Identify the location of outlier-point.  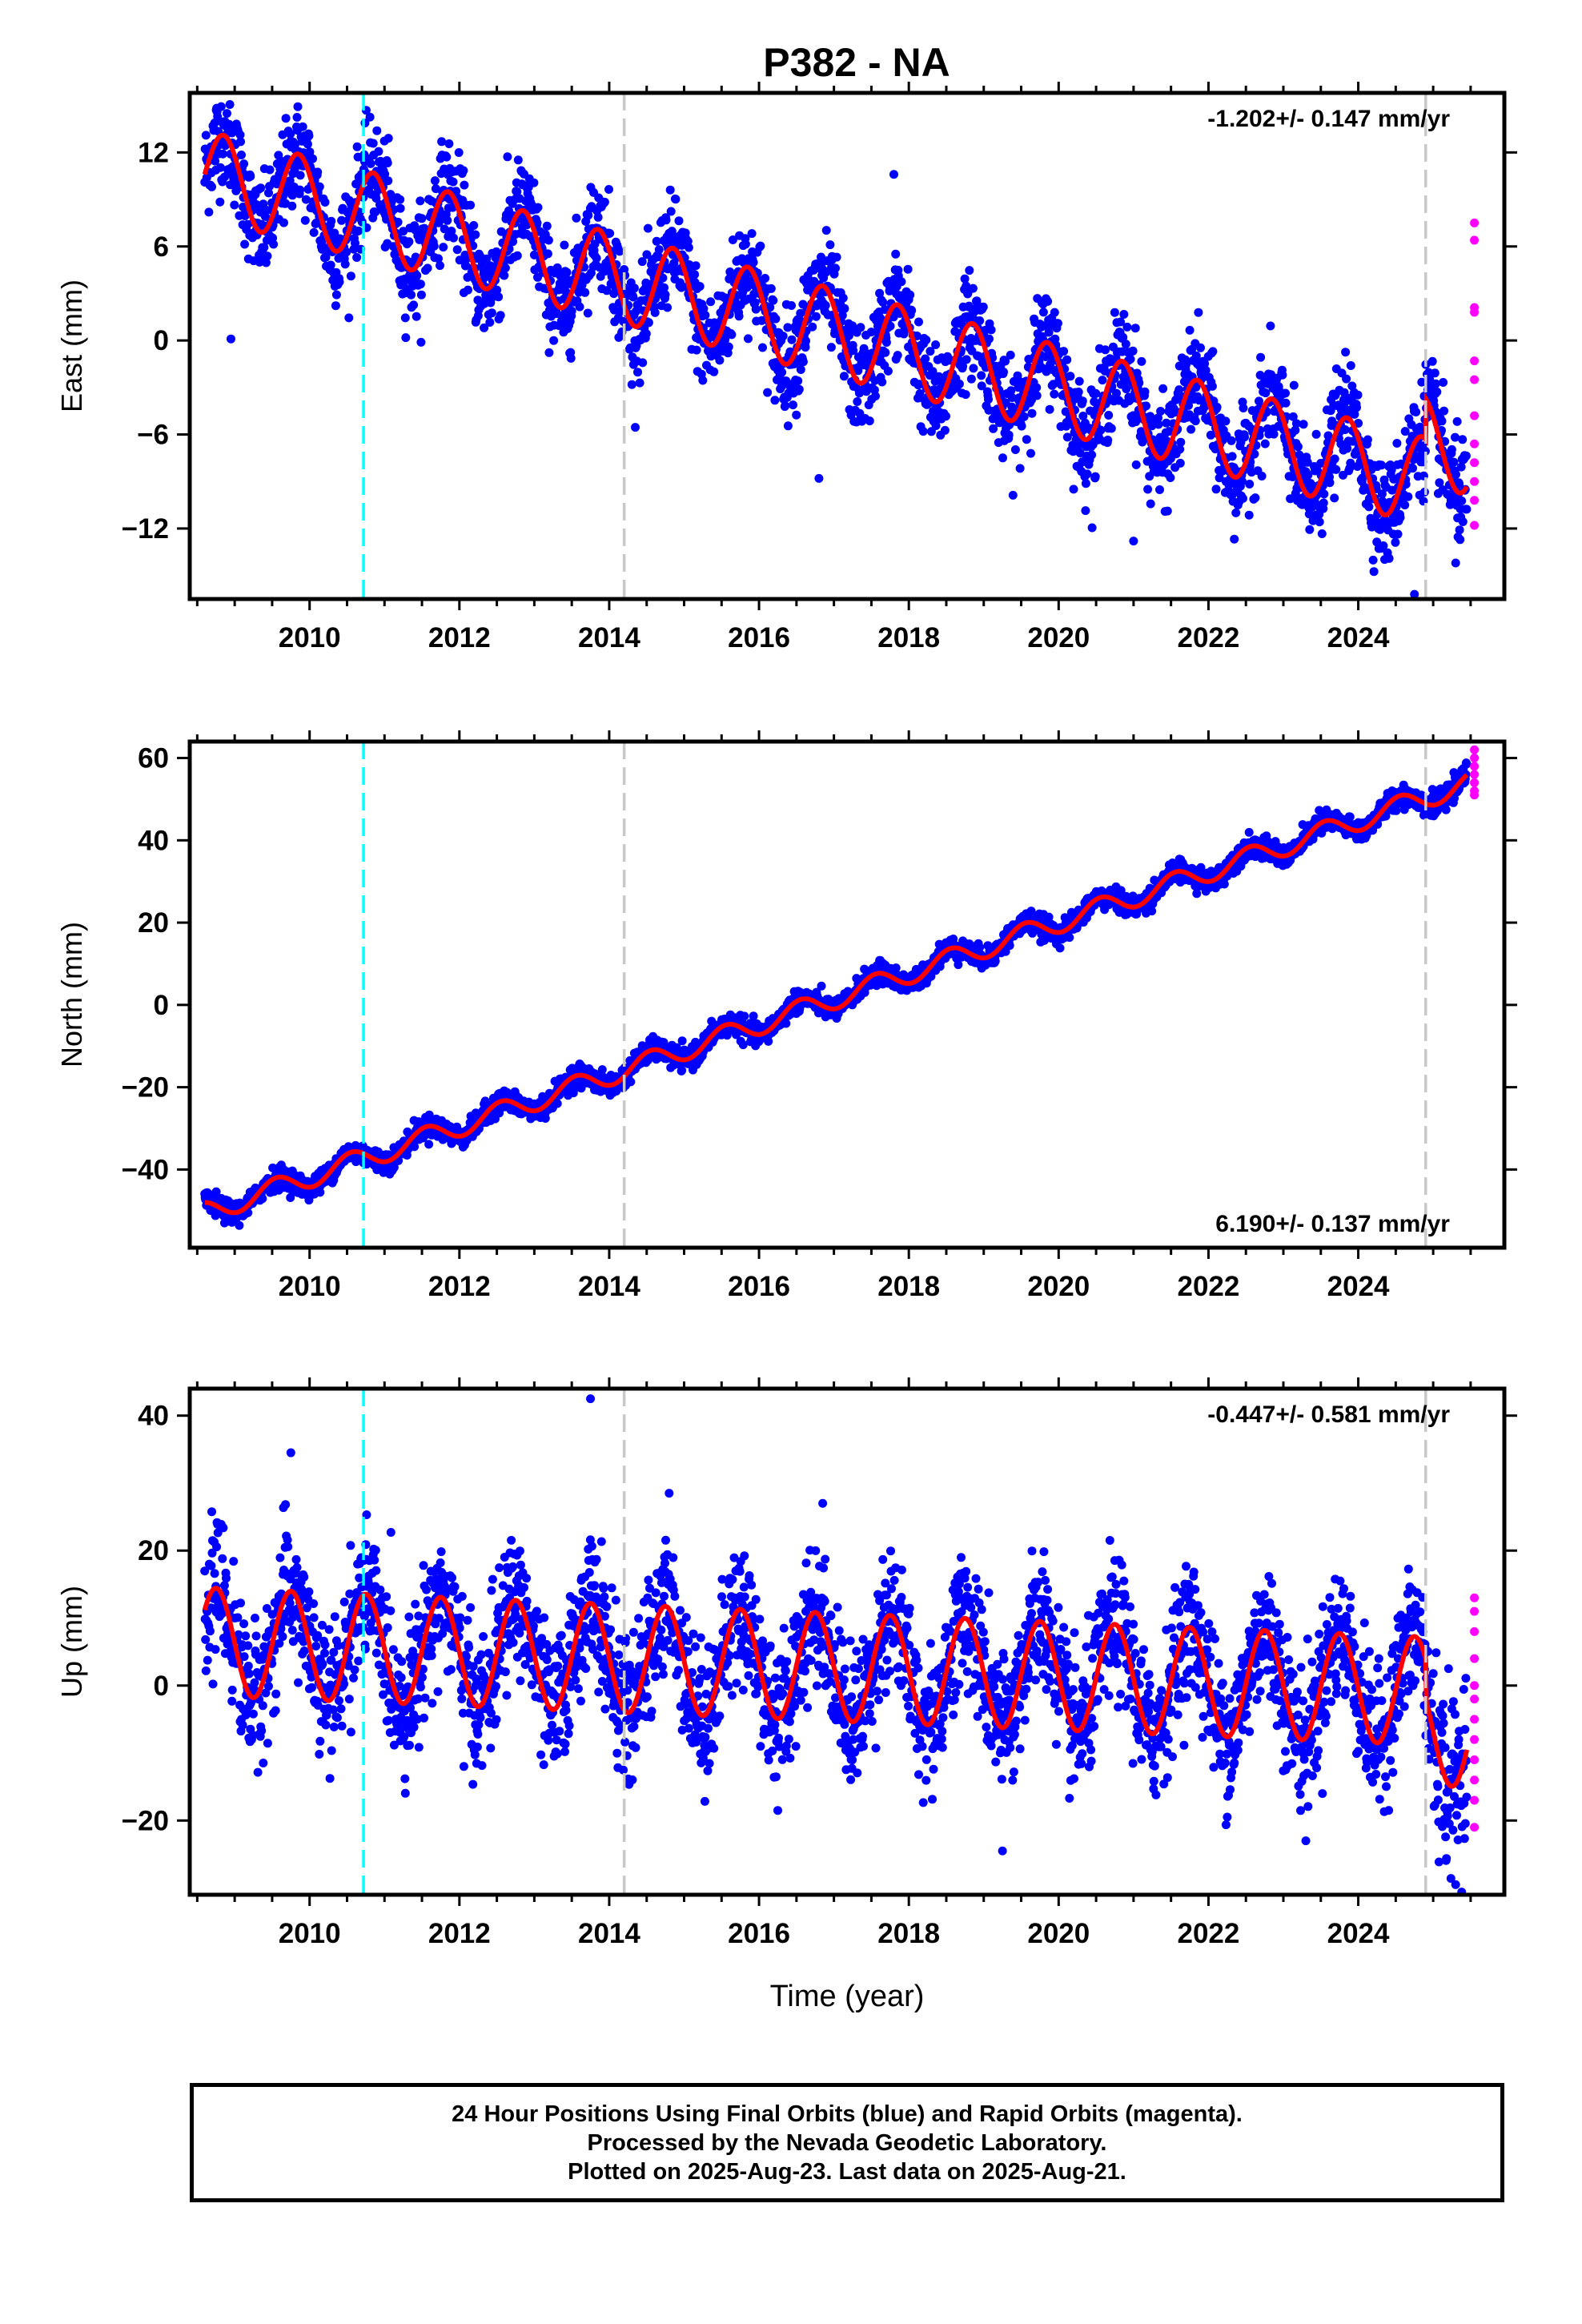
(1134, 541).